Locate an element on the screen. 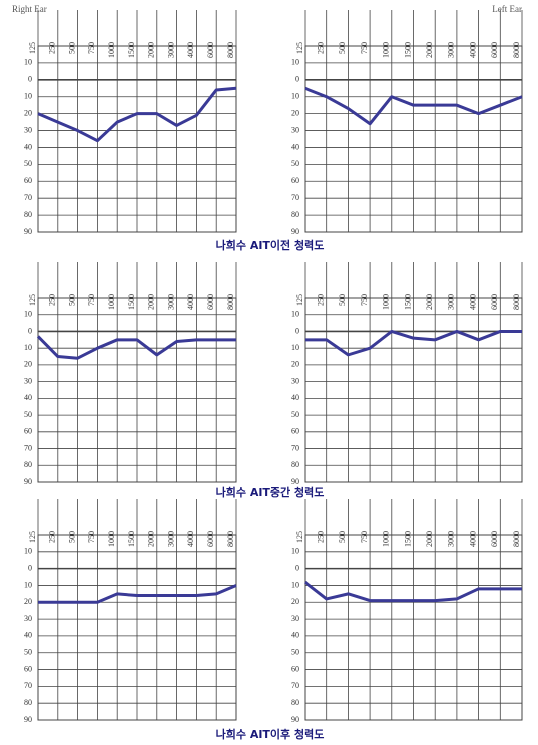 The image size is (538, 745). ear-label: Right Ear is located at coordinates (29, 9).